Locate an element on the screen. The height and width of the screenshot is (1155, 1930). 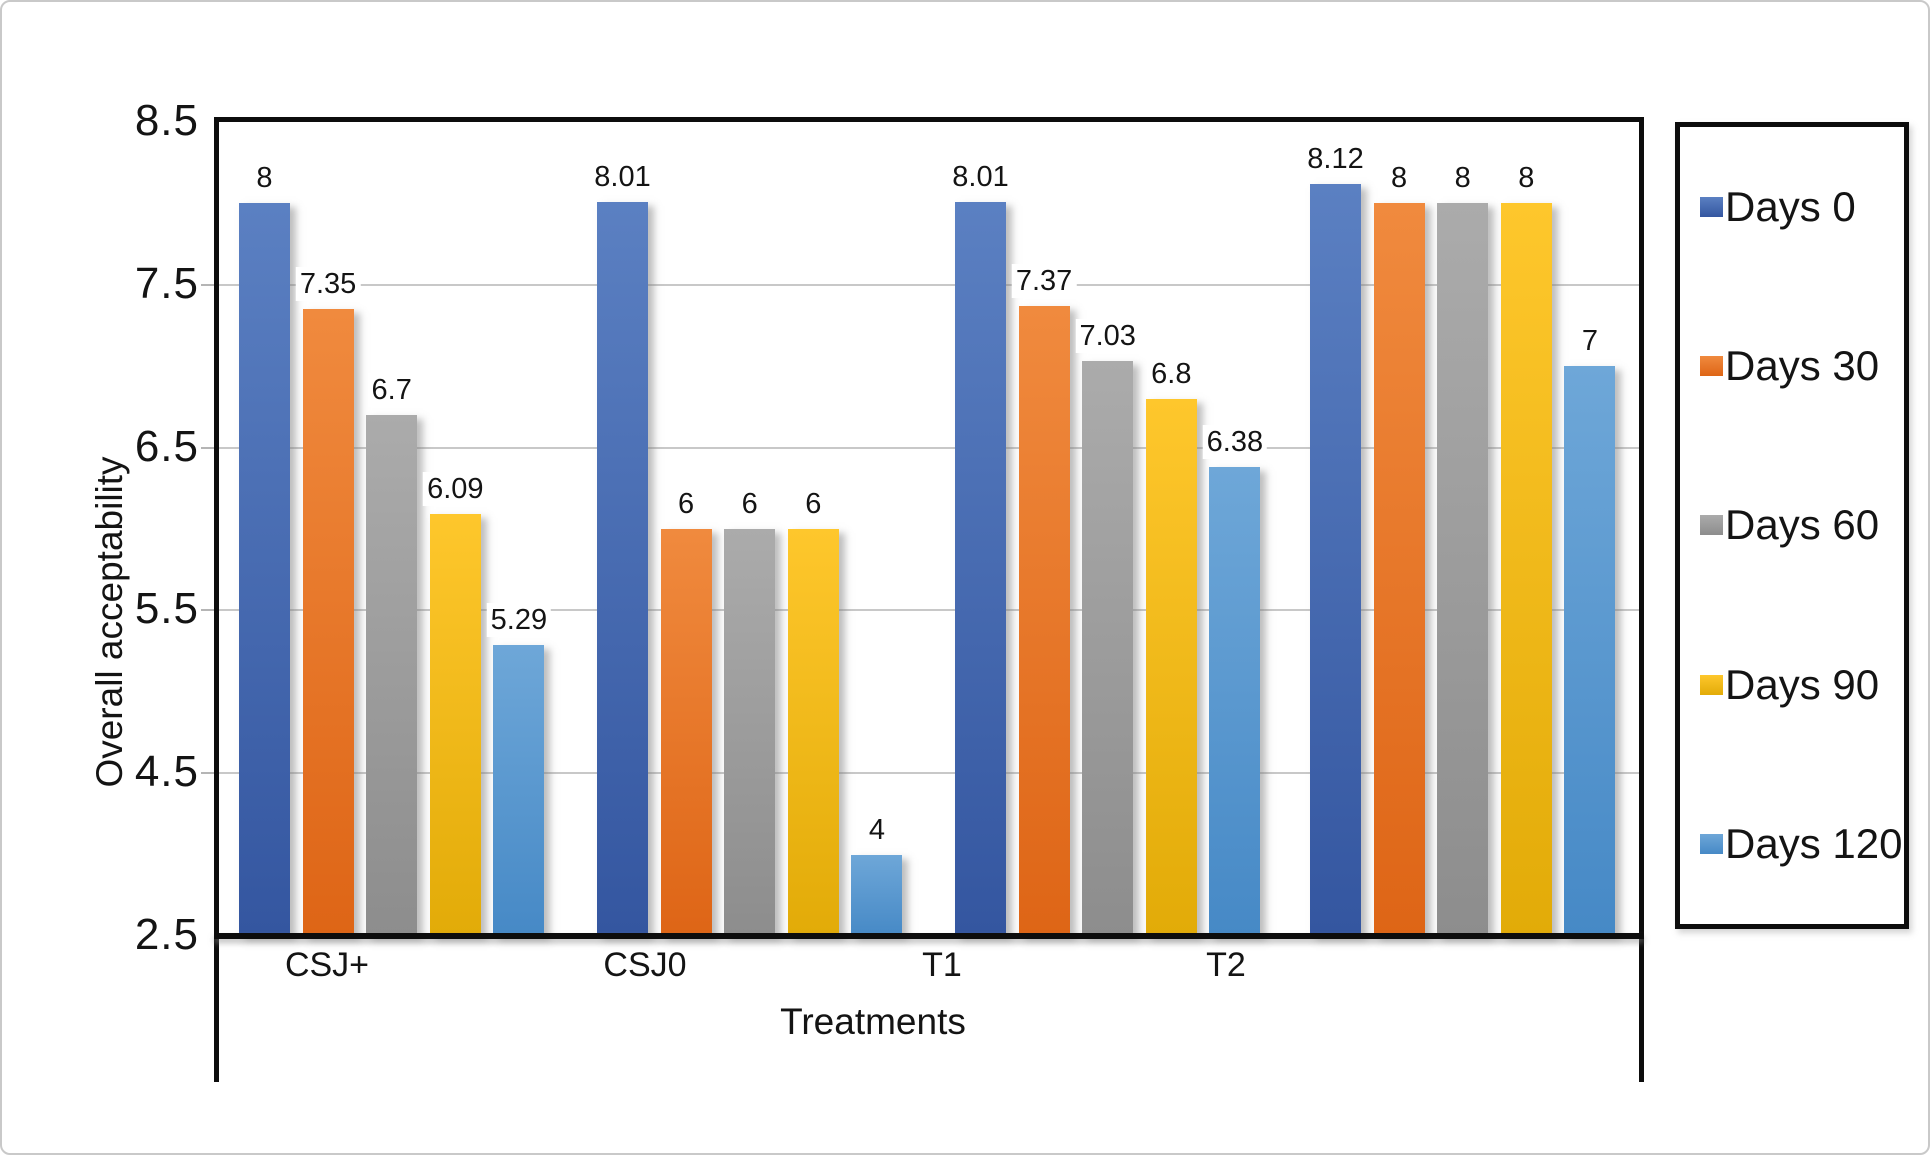
bar-value-label: 4 is located at coordinates (876, 829).